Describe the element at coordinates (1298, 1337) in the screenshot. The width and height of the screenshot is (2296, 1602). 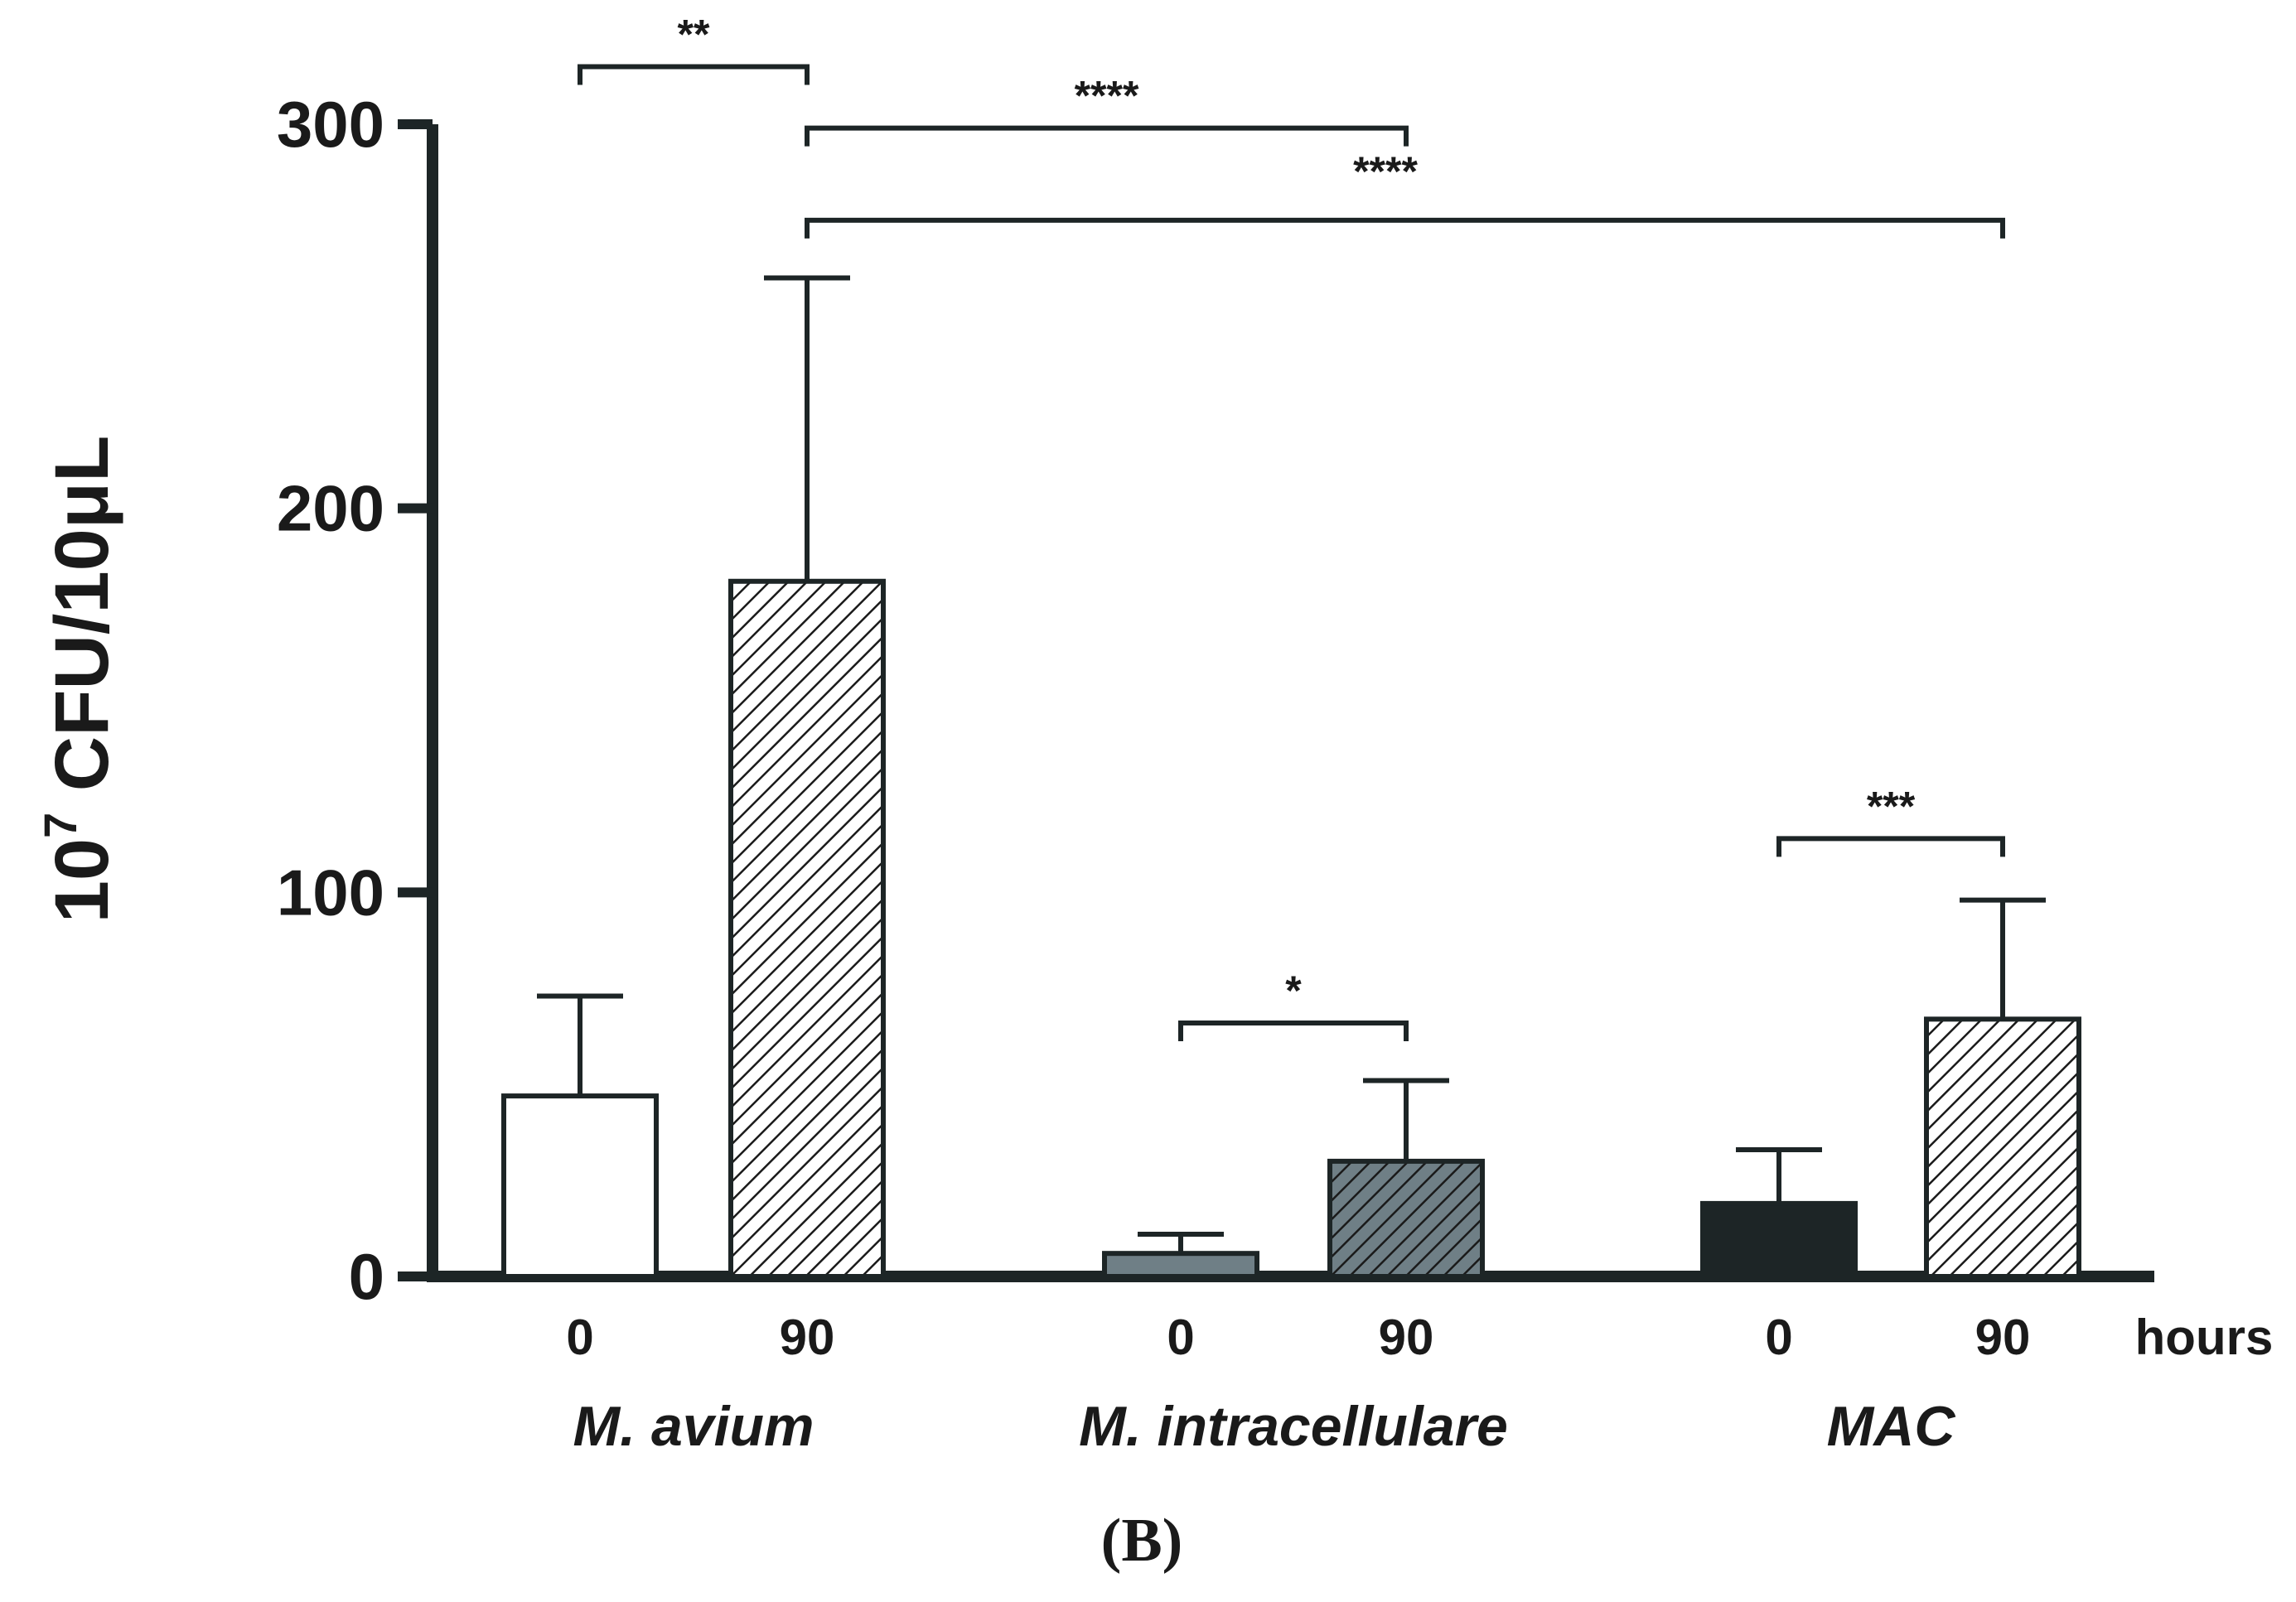
I see `x-ticks: 0 90 0 90 0 90` at that location.